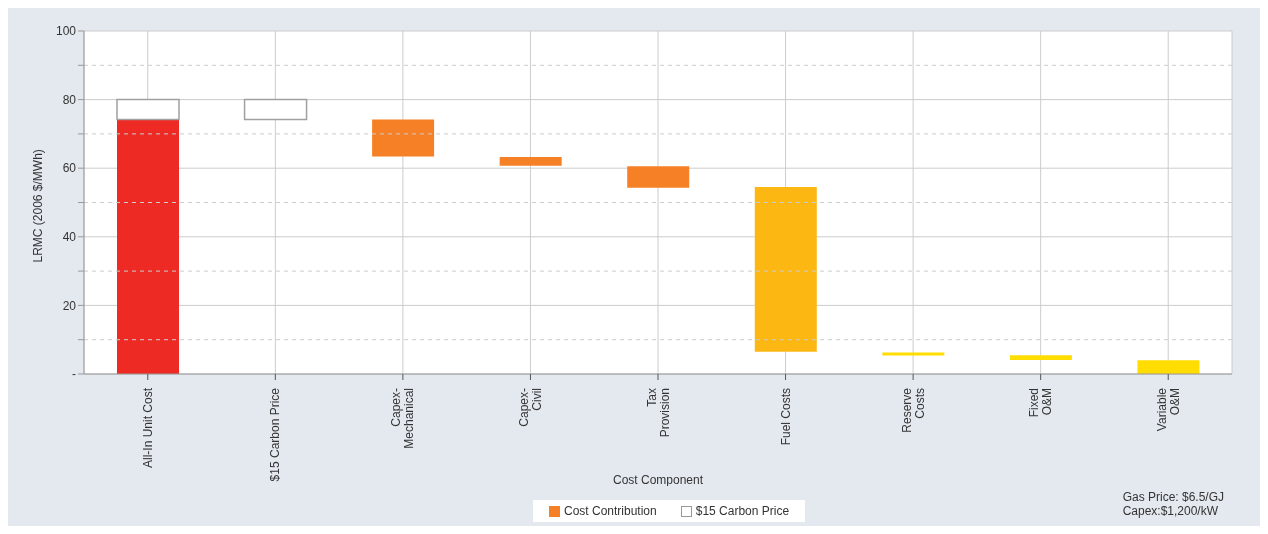 The image size is (1268, 534). What do you see at coordinates (530, 407) in the screenshot?
I see `x-tick-label: Capex- Civil` at bounding box center [530, 407].